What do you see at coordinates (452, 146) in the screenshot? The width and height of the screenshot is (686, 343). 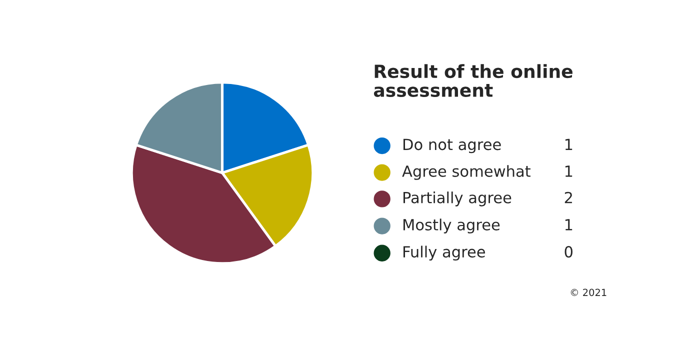 I see `legend-label: Do not agree` at bounding box center [452, 146].